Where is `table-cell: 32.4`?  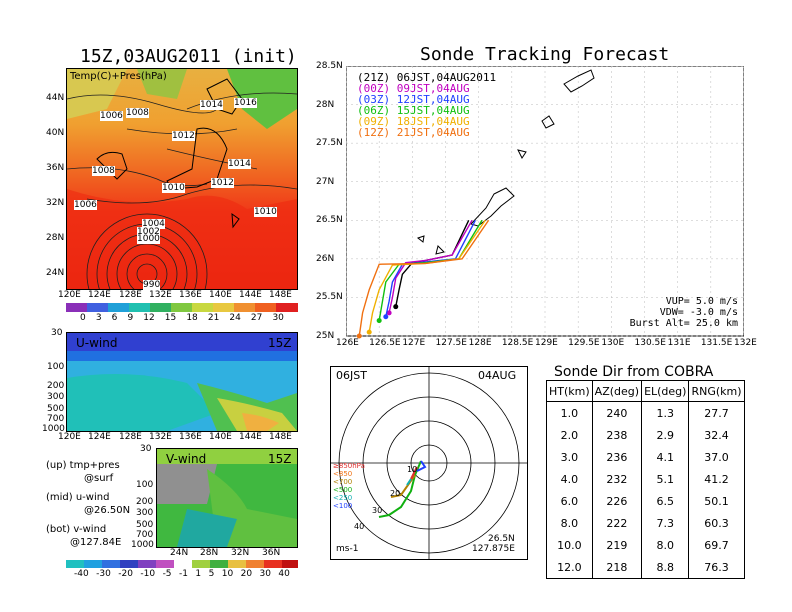
table-cell: 32.4 is located at coordinates (716, 435).